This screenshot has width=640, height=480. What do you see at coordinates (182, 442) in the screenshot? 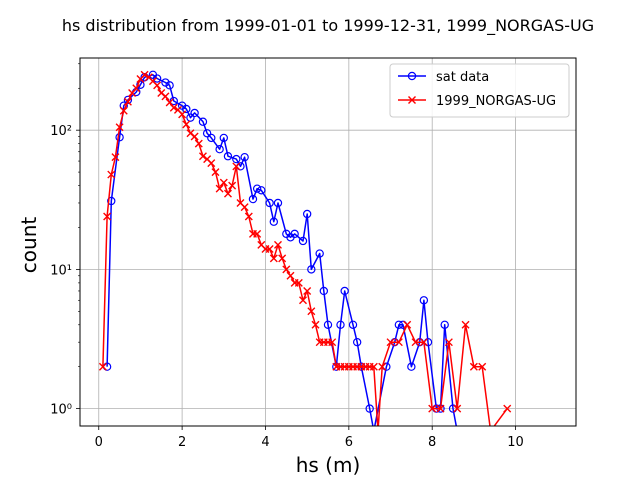
I see `x-tick-label: 2` at bounding box center [182, 442].